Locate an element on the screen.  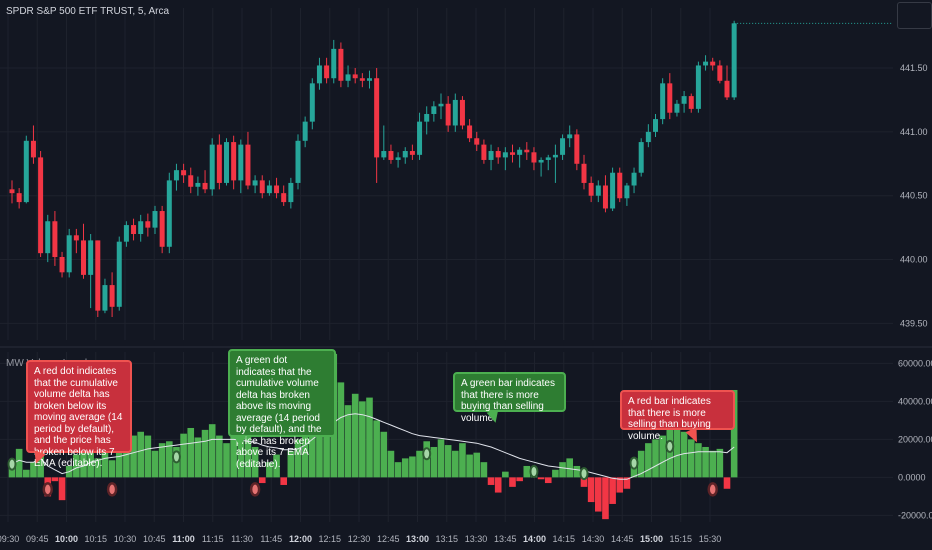
time-axis-label: 10:15 is located at coordinates (95, 539).